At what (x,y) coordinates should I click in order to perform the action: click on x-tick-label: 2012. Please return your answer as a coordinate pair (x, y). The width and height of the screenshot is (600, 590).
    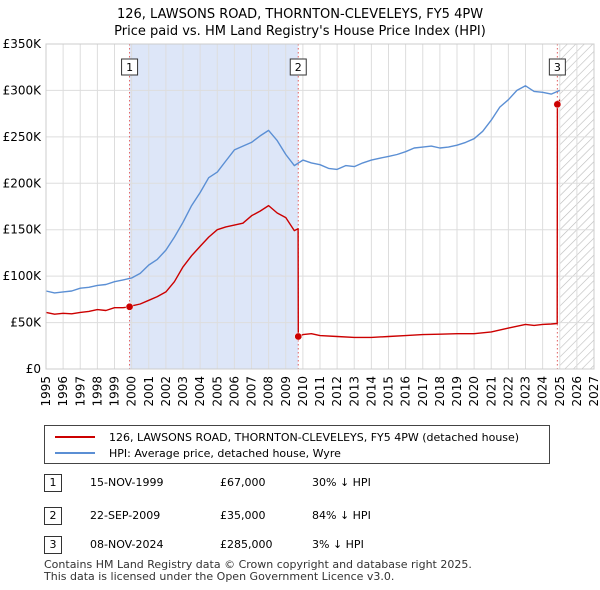
    Looking at the image, I should click on (337, 391).